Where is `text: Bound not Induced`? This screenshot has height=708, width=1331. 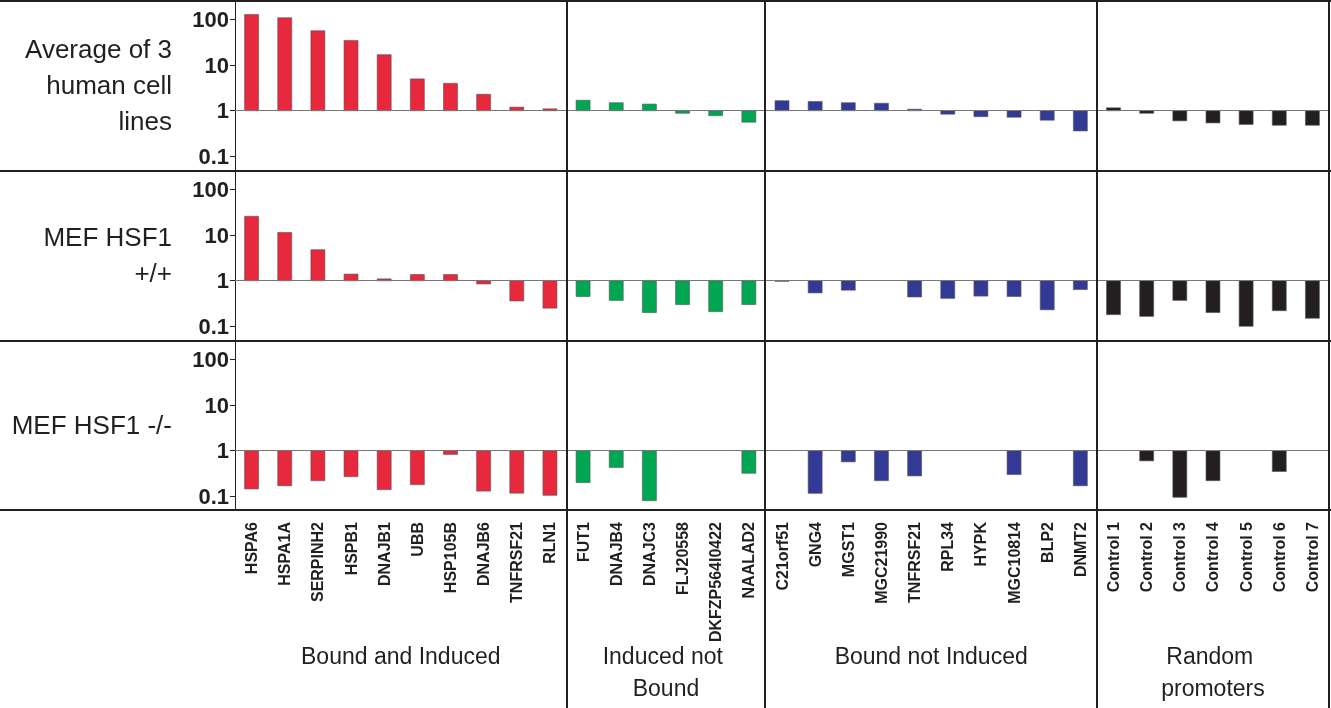 text: Bound not Induced is located at coordinates (931, 656).